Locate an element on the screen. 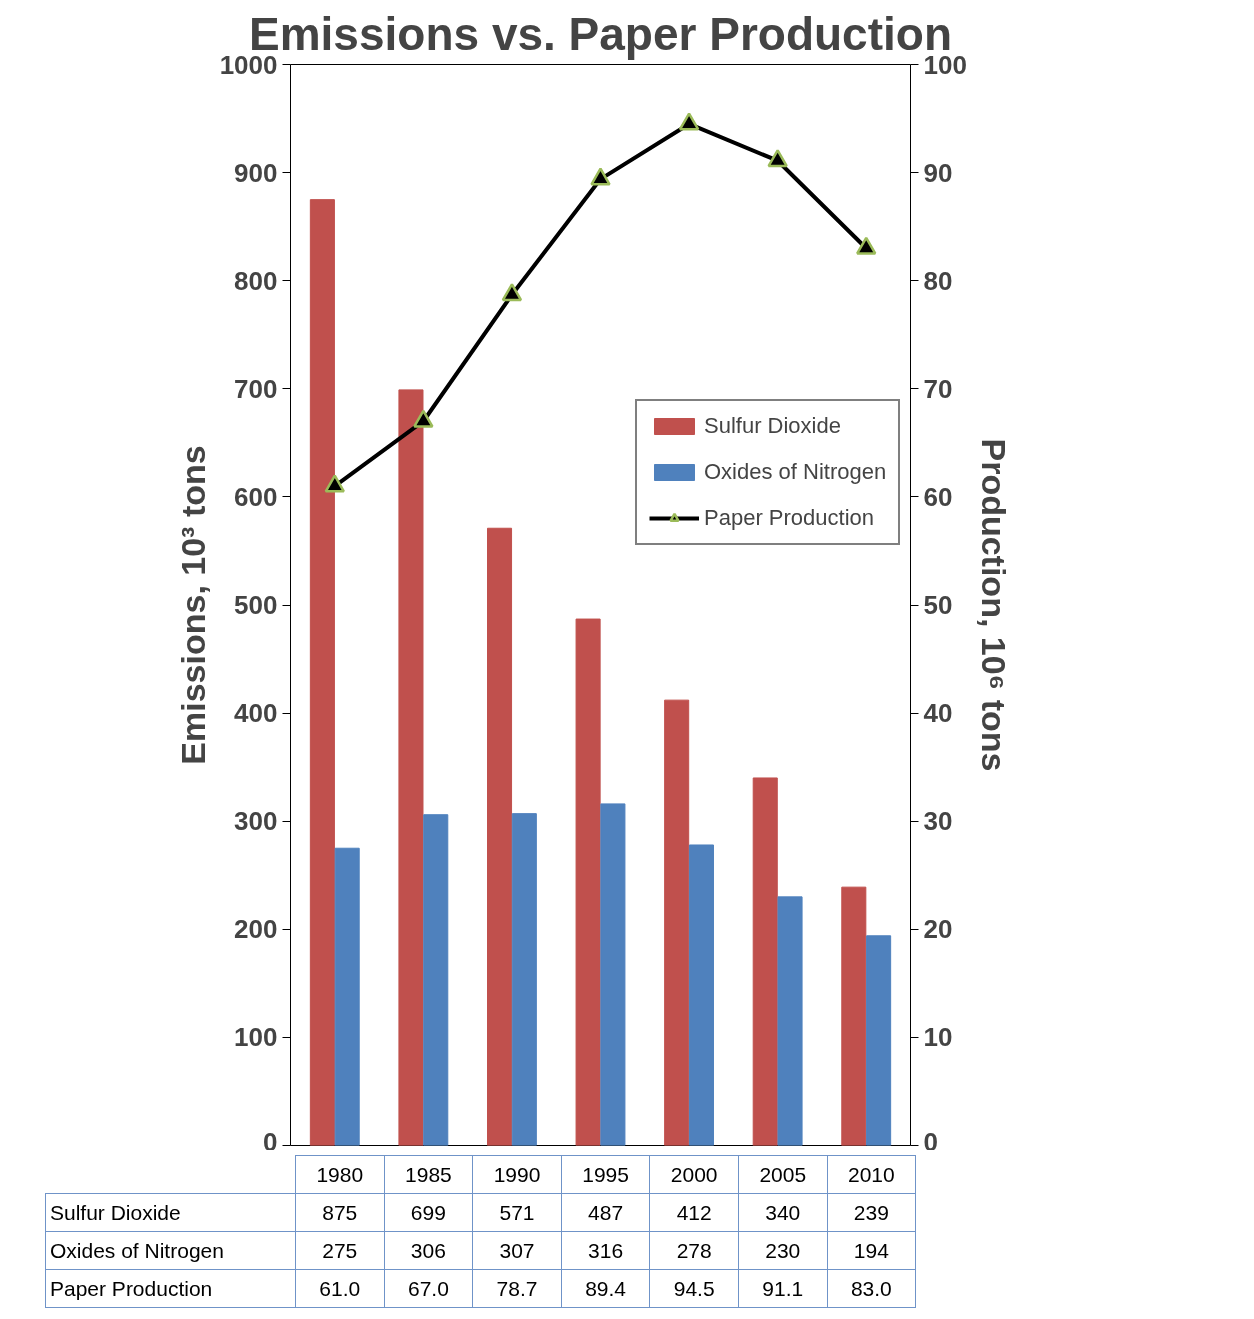  data-label: 306 is located at coordinates (428, 1250).